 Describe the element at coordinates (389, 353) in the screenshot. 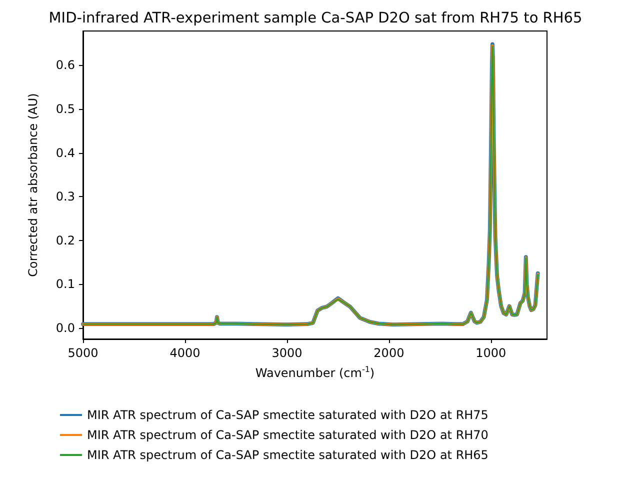

I see `x-tick-label: 2000` at that location.